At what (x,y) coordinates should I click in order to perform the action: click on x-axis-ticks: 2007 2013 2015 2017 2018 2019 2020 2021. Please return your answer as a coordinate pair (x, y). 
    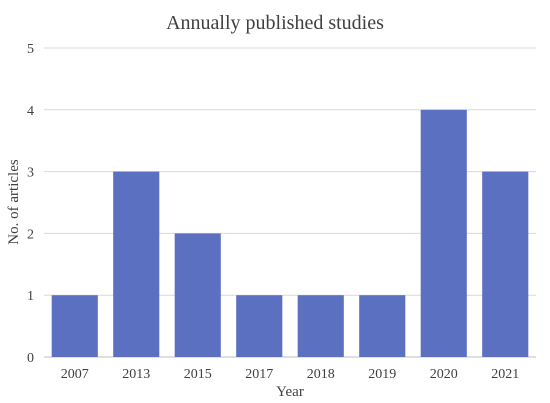
    Looking at the image, I should click on (290, 374).